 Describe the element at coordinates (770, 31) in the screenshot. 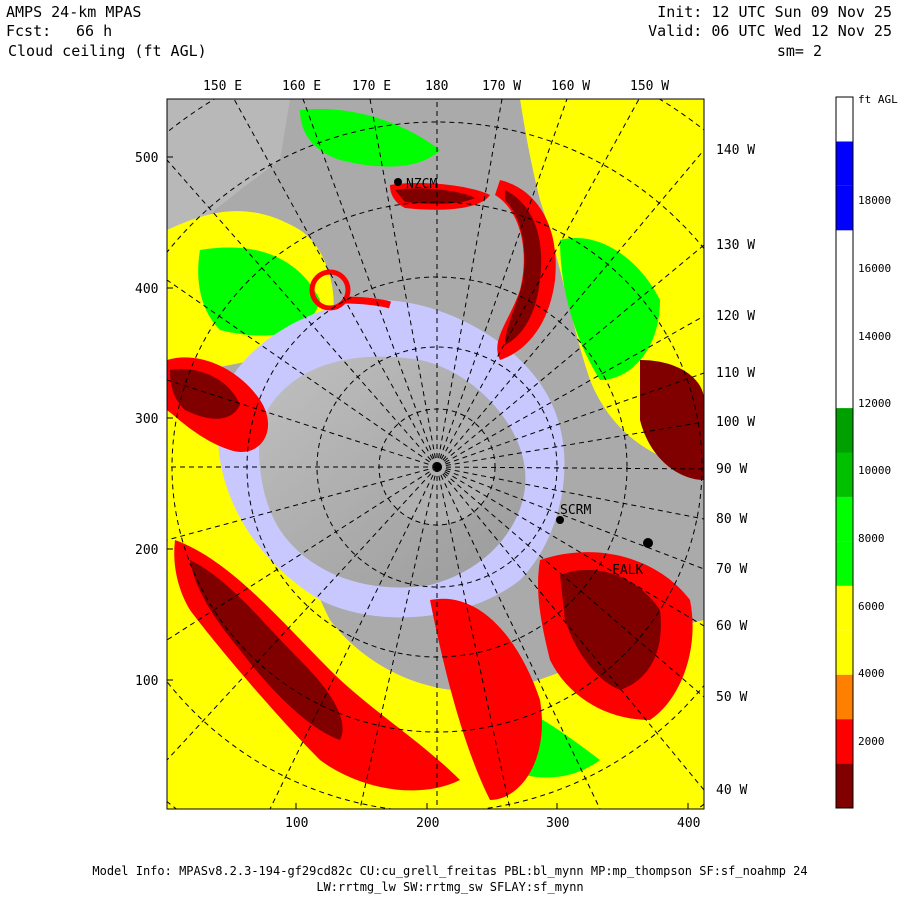

I see `valid-time: Valid: 06 UTC Wed 12 Nov 25` at that location.